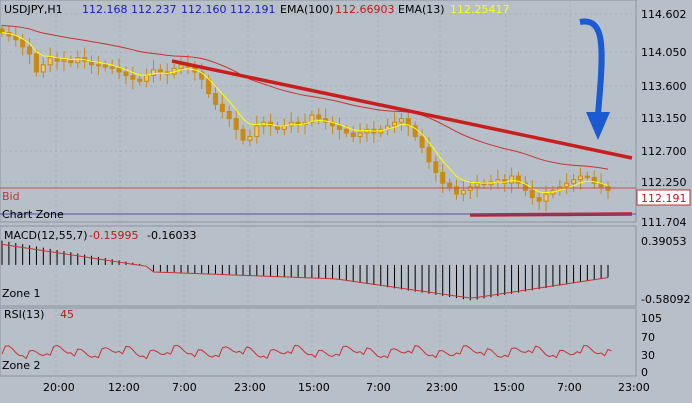 This screenshot has height=403, width=692. I want to click on rsi-line, so click(306, 352).